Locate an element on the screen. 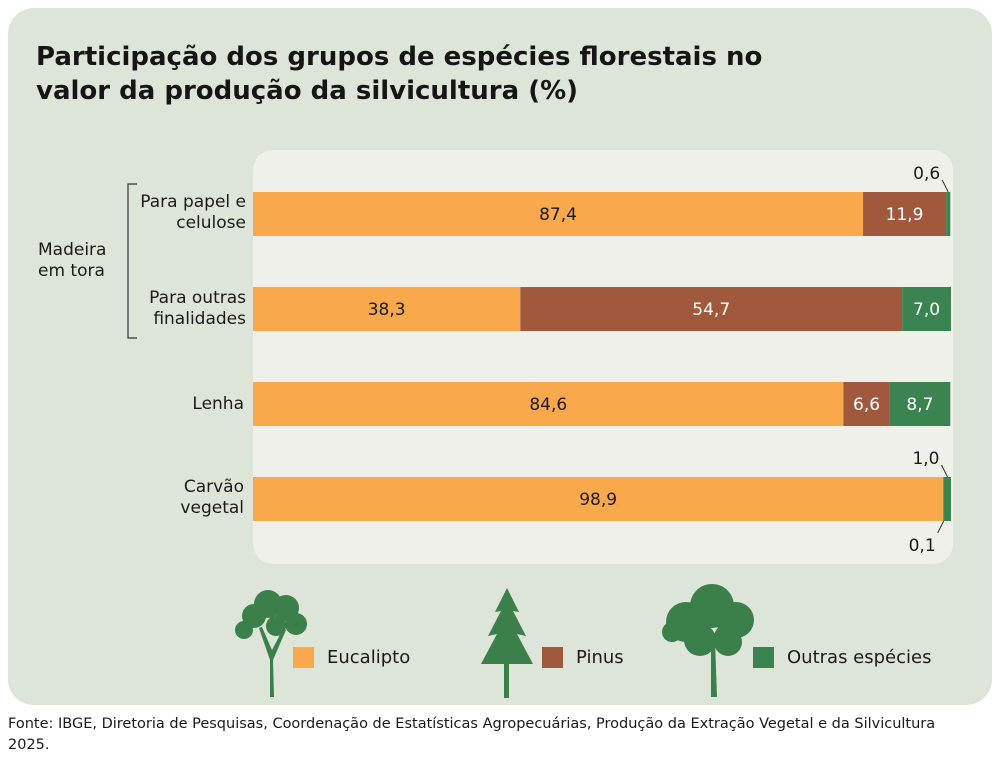 The image size is (1000, 763). bar-lenha-eucalipto is located at coordinates (548, 404).